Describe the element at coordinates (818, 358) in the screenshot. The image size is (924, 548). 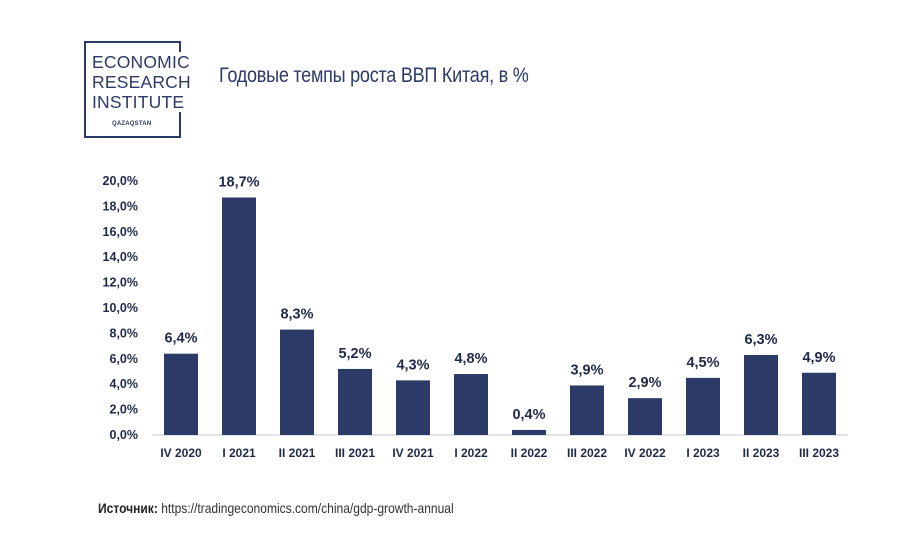
I see `data-label: 4,9%` at that location.